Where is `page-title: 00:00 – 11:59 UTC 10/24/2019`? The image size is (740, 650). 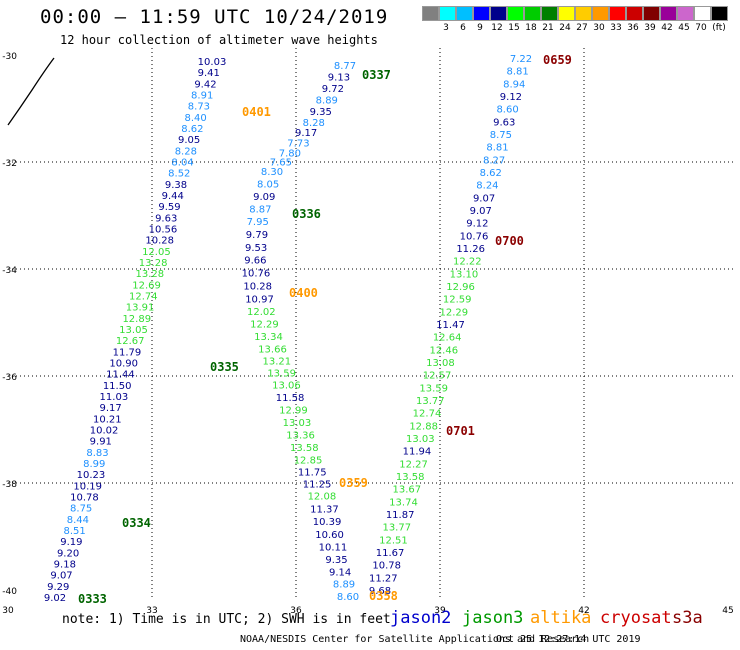 page-title: 00:00 – 11:59 UTC 10/24/2019 is located at coordinates (214, 17).